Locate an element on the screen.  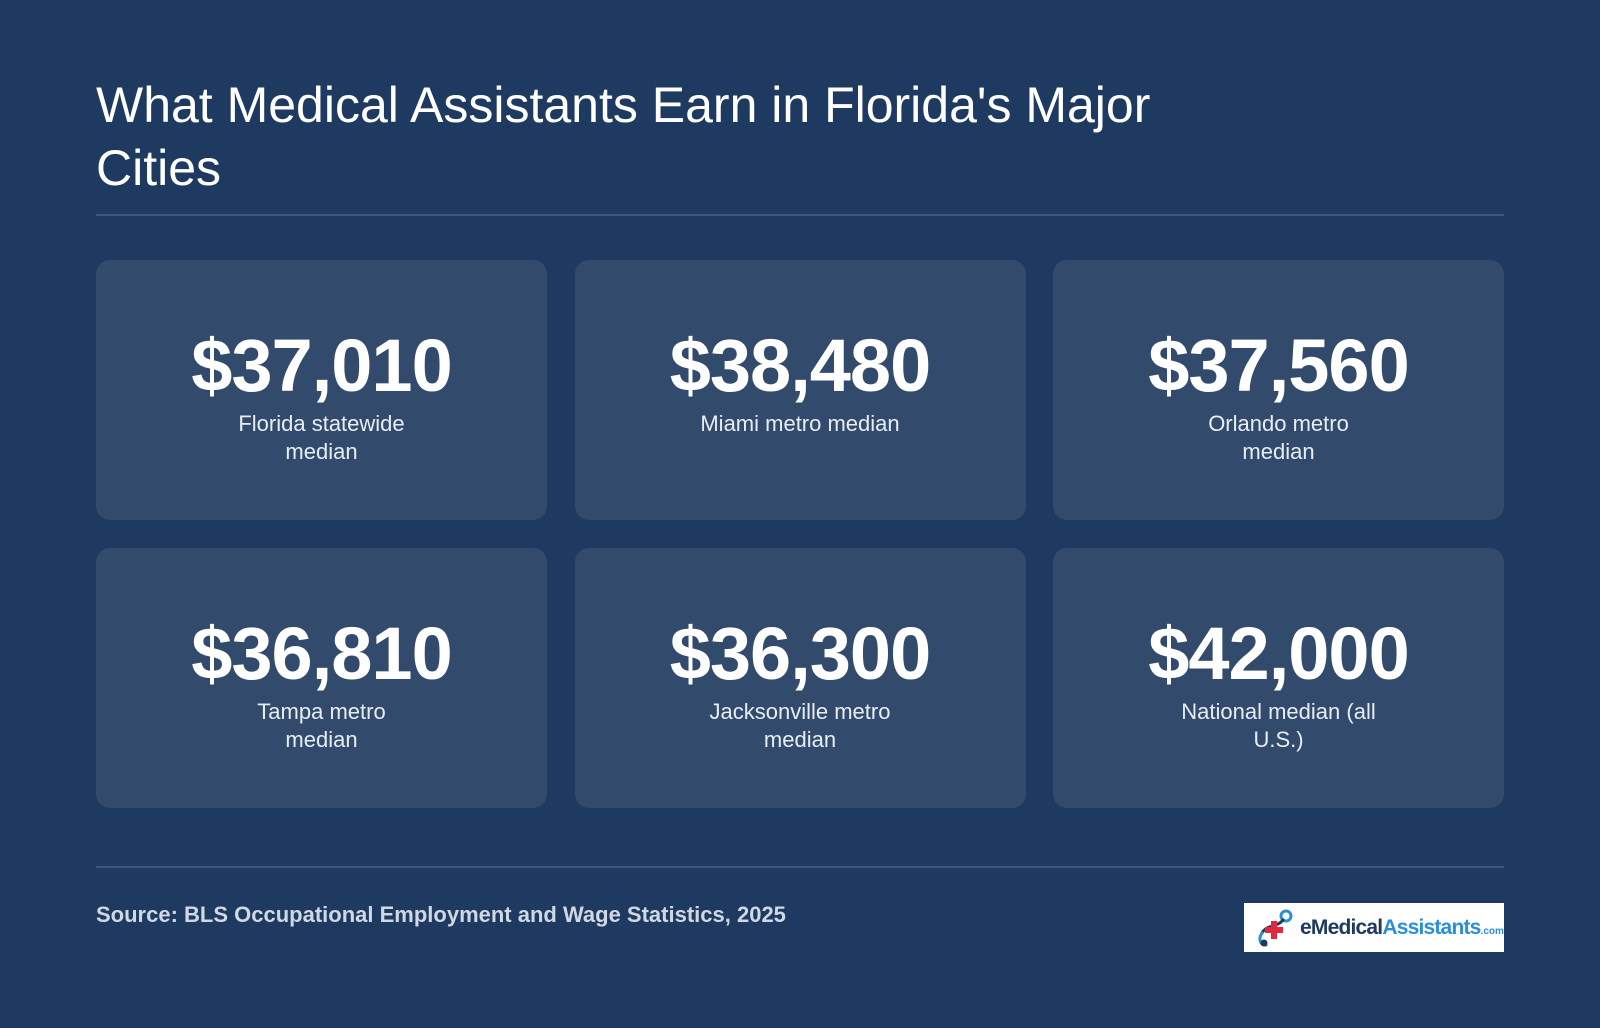
salary-card-orlando: $37,560 Orlando metro median is located at coordinates (1278, 390).